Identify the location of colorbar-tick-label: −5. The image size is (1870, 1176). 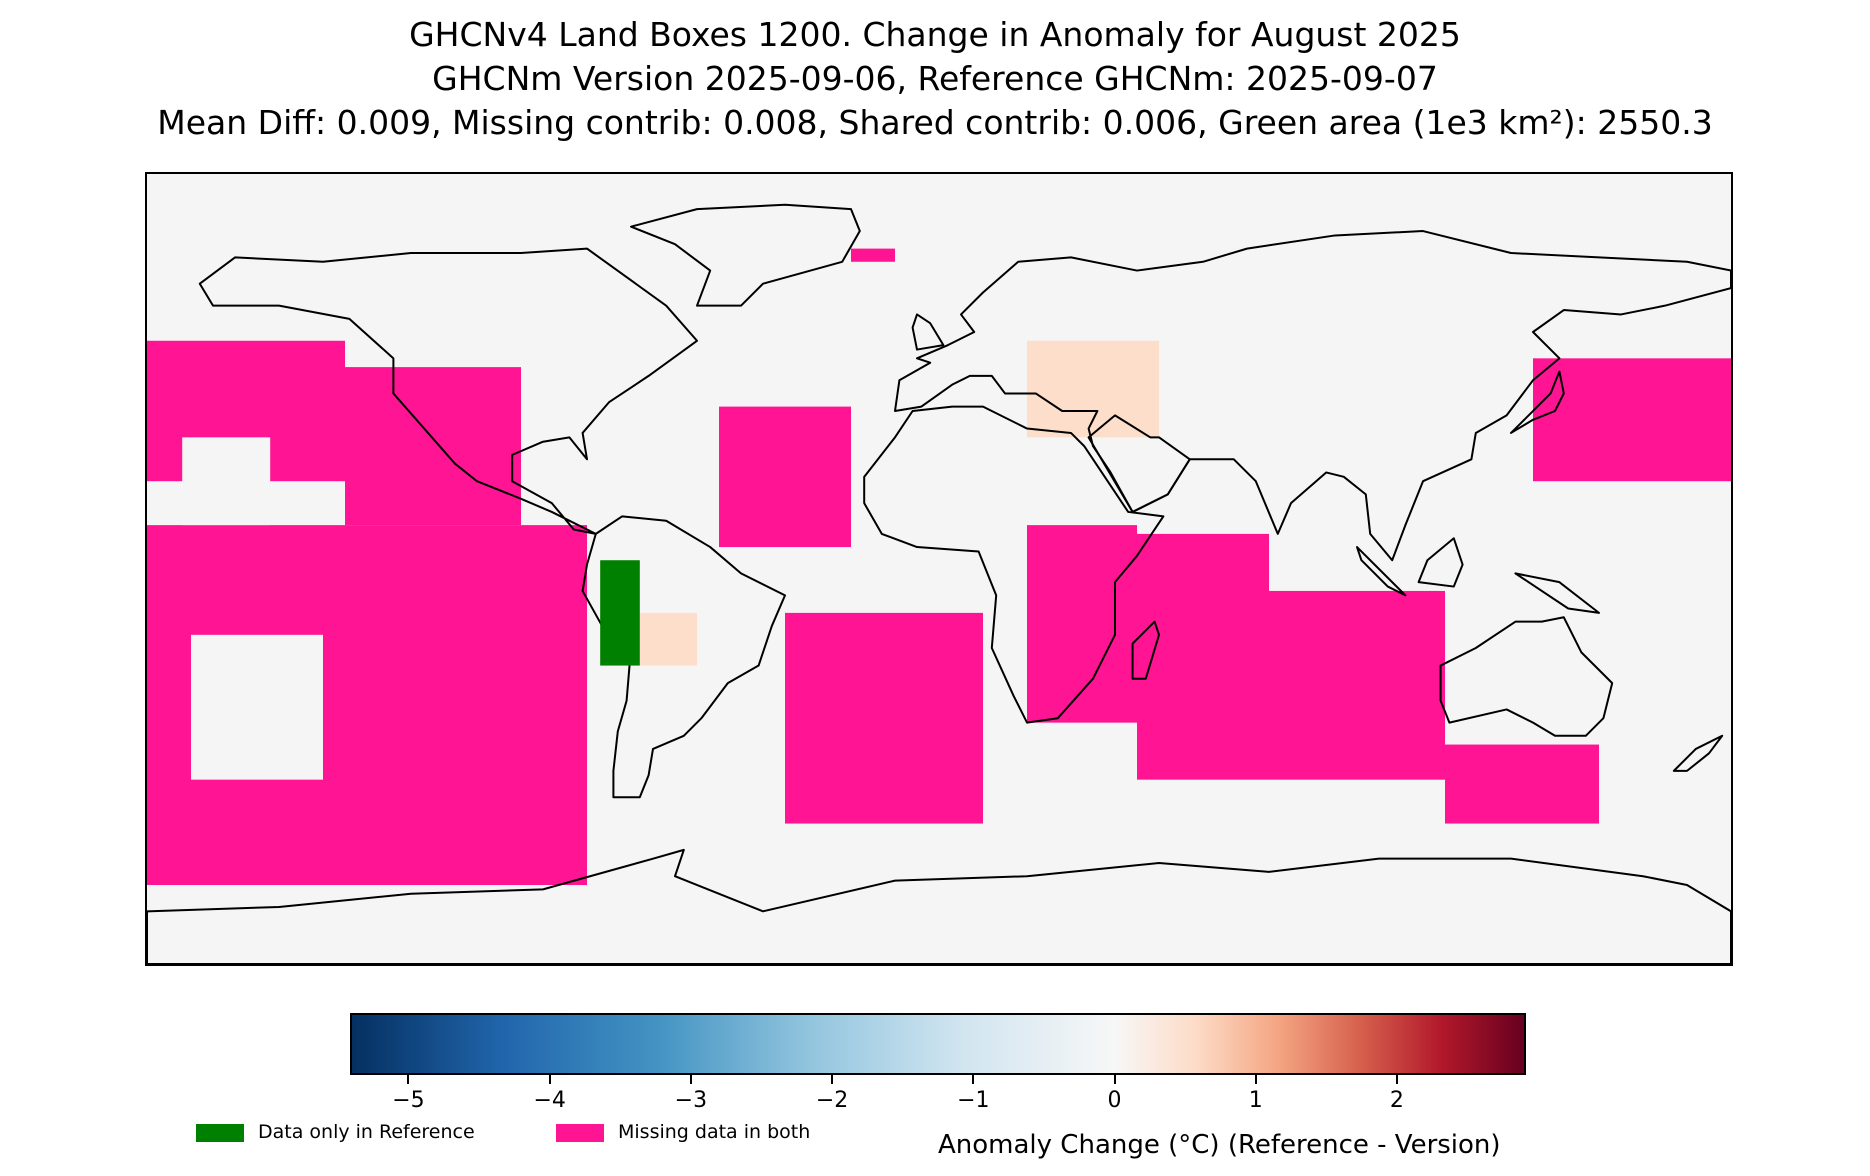
(408, 1100).